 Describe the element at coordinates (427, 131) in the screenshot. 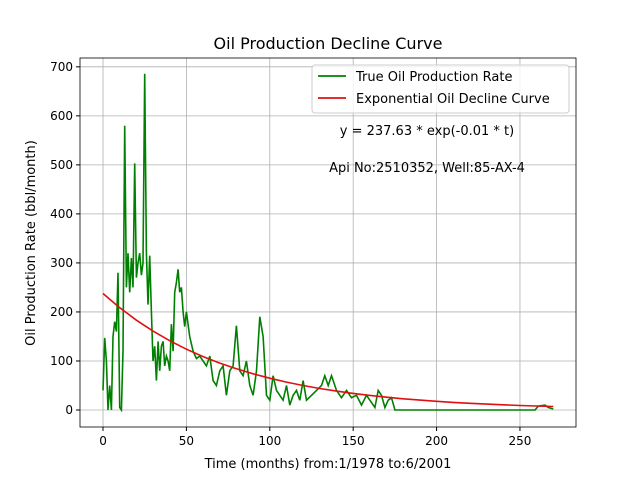

I see `annotation: y = 237.63 * exp(-0.01 * t)` at that location.